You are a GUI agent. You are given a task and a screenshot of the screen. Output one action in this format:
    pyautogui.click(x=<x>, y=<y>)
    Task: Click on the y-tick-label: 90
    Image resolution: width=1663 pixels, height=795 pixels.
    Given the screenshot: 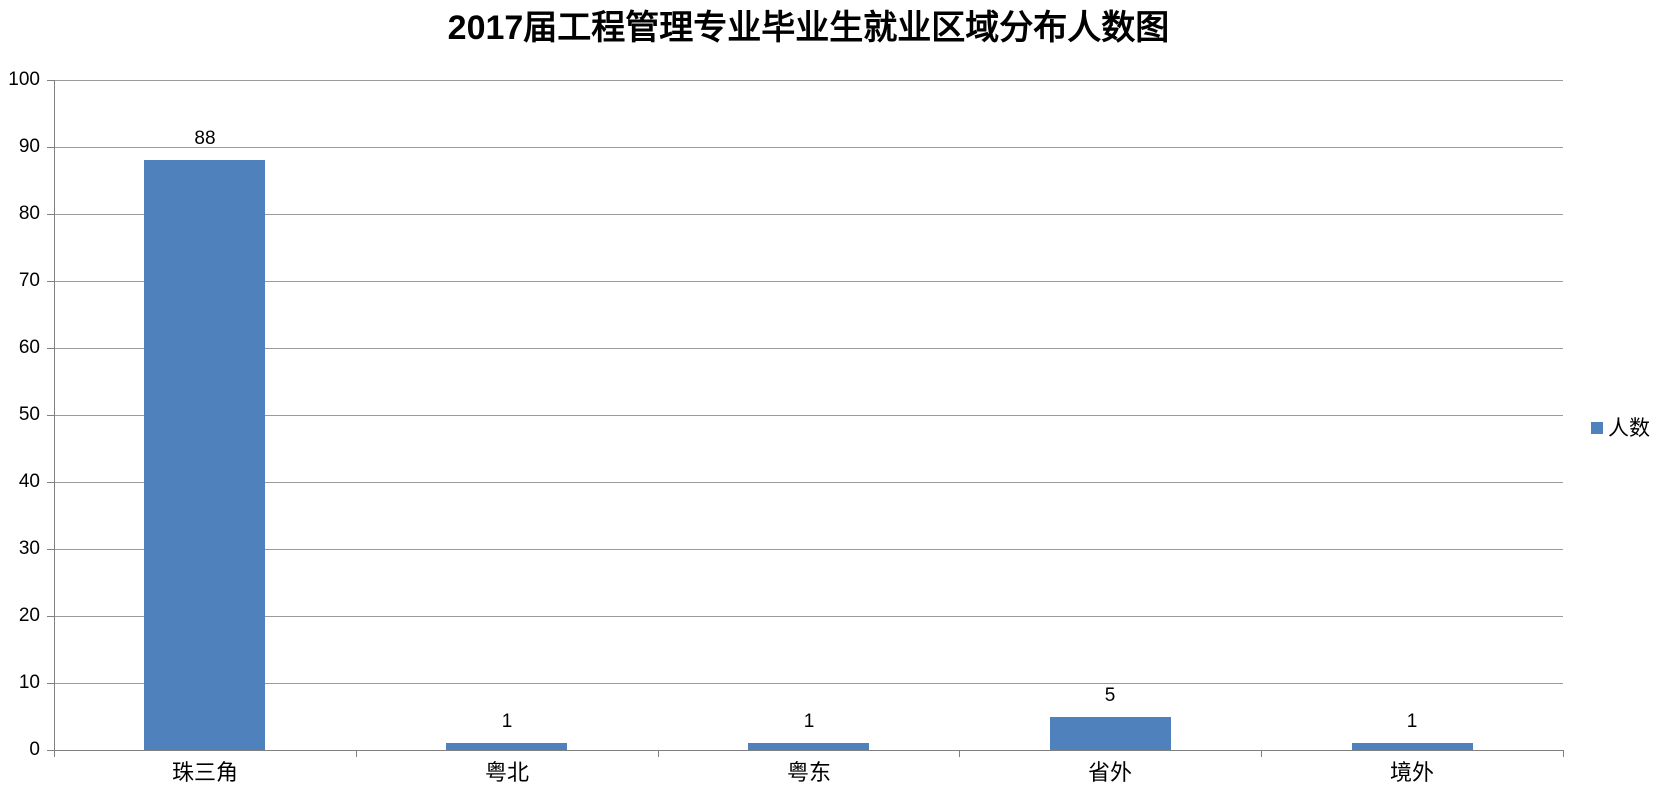 What is the action you would take?
    pyautogui.click(x=29, y=146)
    